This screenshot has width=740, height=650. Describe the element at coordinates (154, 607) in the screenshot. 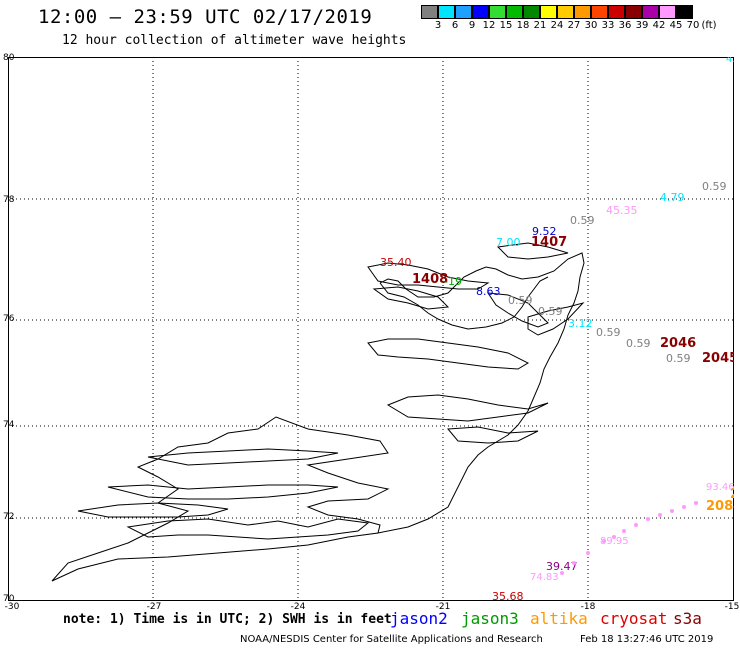

I see `lon-label-27: -27` at that location.